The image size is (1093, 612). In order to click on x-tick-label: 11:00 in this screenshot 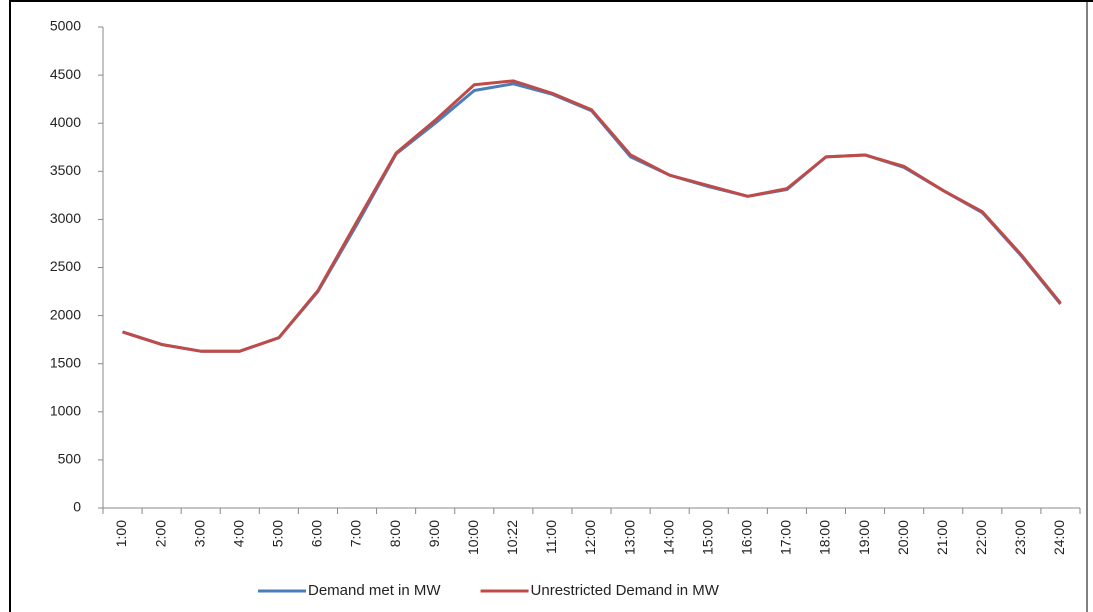, I will do `click(551, 537)`.